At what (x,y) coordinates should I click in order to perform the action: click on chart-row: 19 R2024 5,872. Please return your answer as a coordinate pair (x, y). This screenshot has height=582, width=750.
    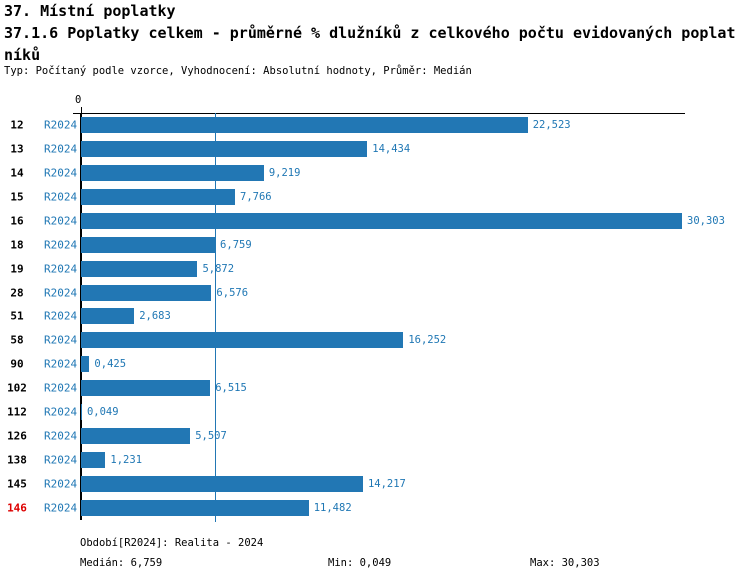
    Looking at the image, I should click on (375, 269).